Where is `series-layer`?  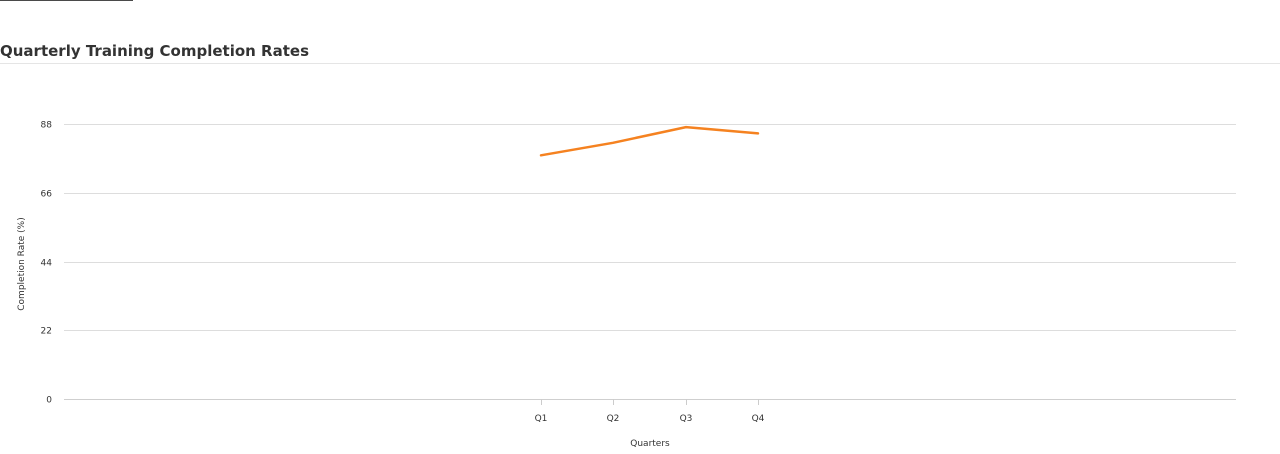
series-layer is located at coordinates (649, 141).